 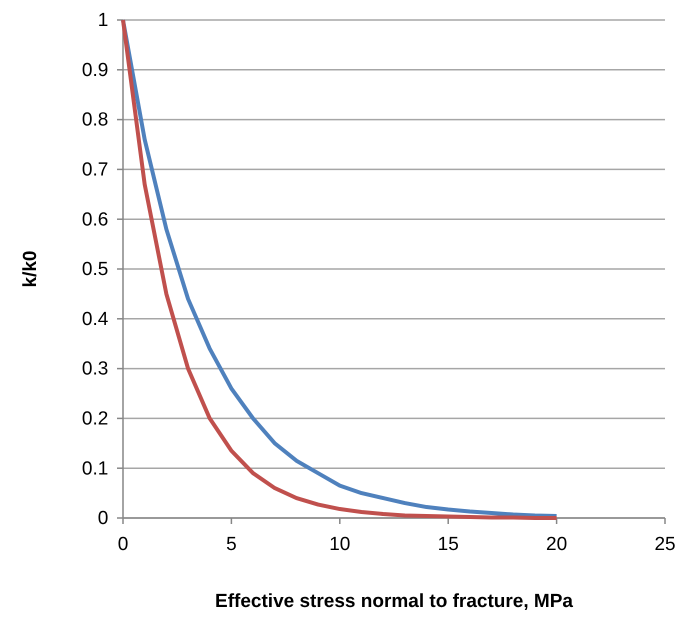 What do you see at coordinates (103, 21) in the screenshot?
I see `y-tick-label: 1` at bounding box center [103, 21].